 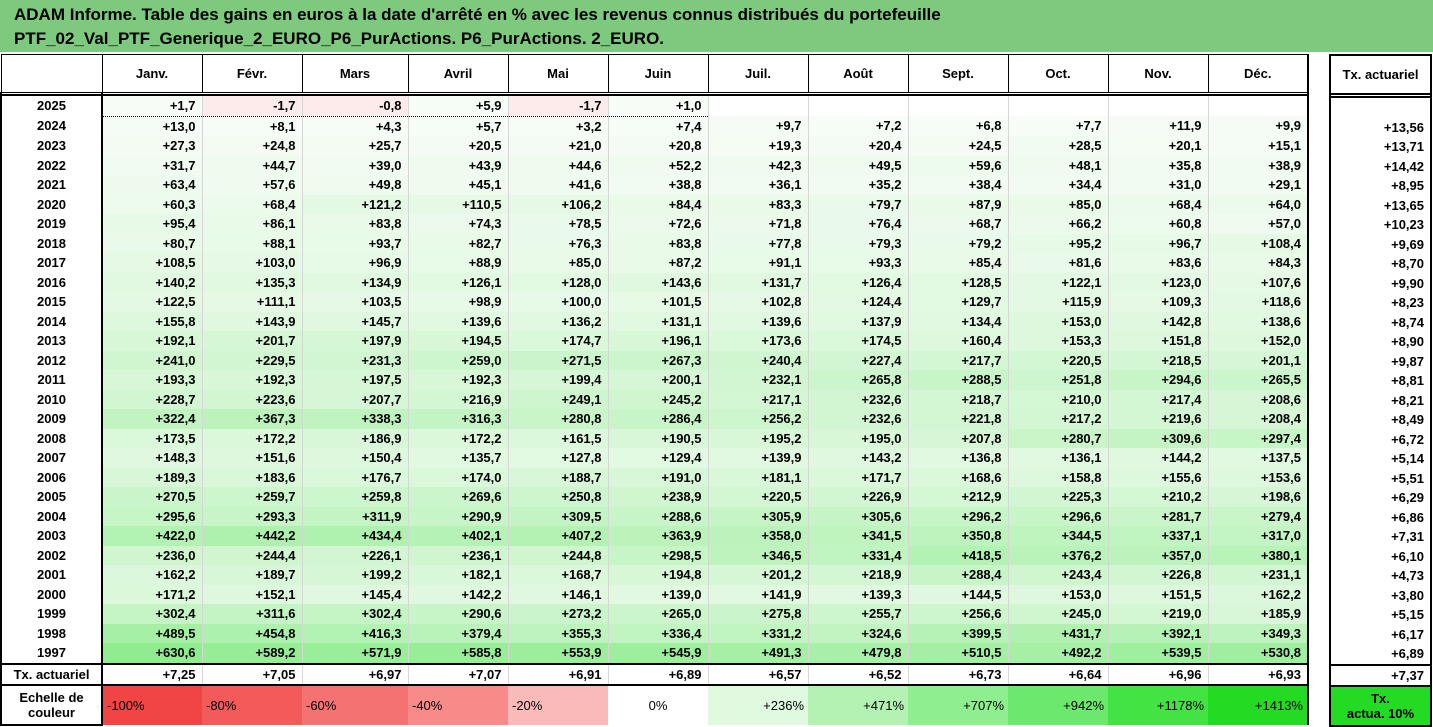 What do you see at coordinates (51, 555) in the screenshot?
I see `year-cell: 2002` at bounding box center [51, 555].